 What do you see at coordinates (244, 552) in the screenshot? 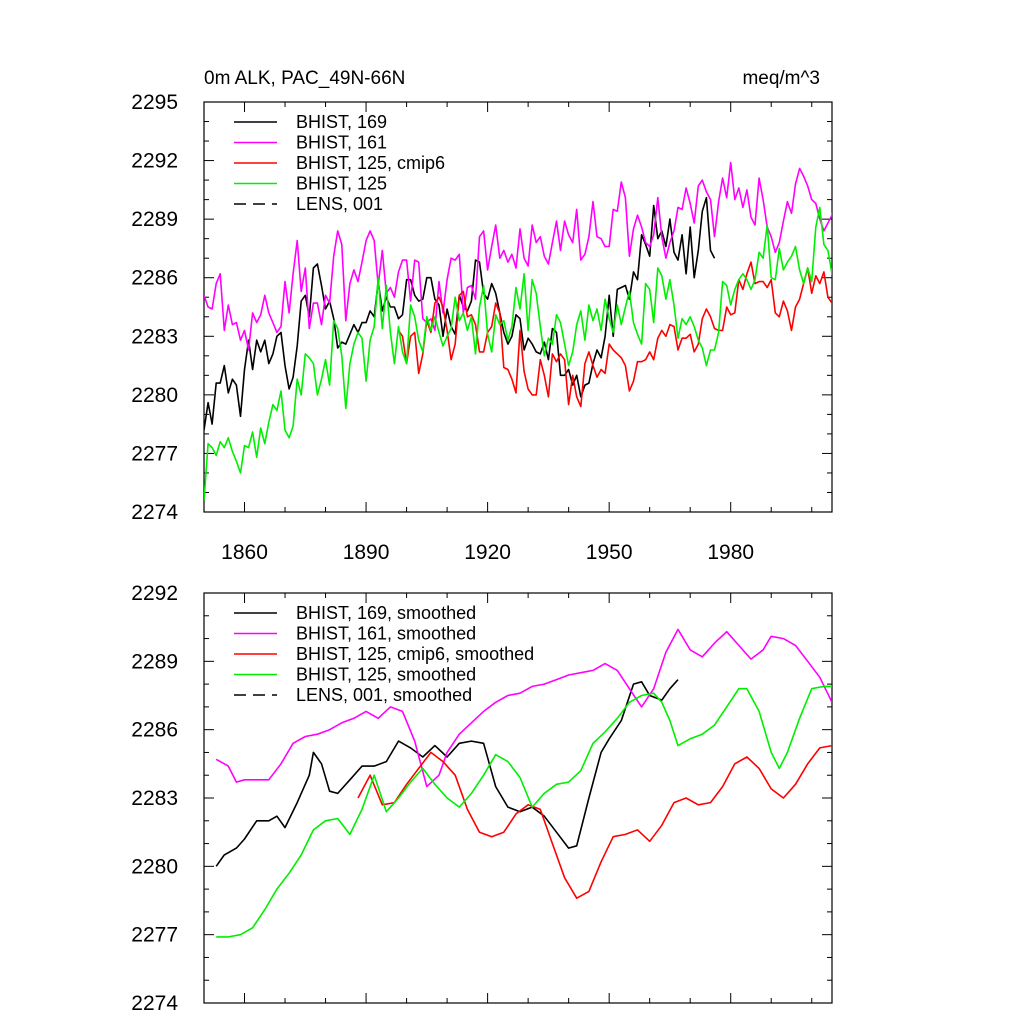
I see `x-tick-label: 1860` at bounding box center [244, 552].